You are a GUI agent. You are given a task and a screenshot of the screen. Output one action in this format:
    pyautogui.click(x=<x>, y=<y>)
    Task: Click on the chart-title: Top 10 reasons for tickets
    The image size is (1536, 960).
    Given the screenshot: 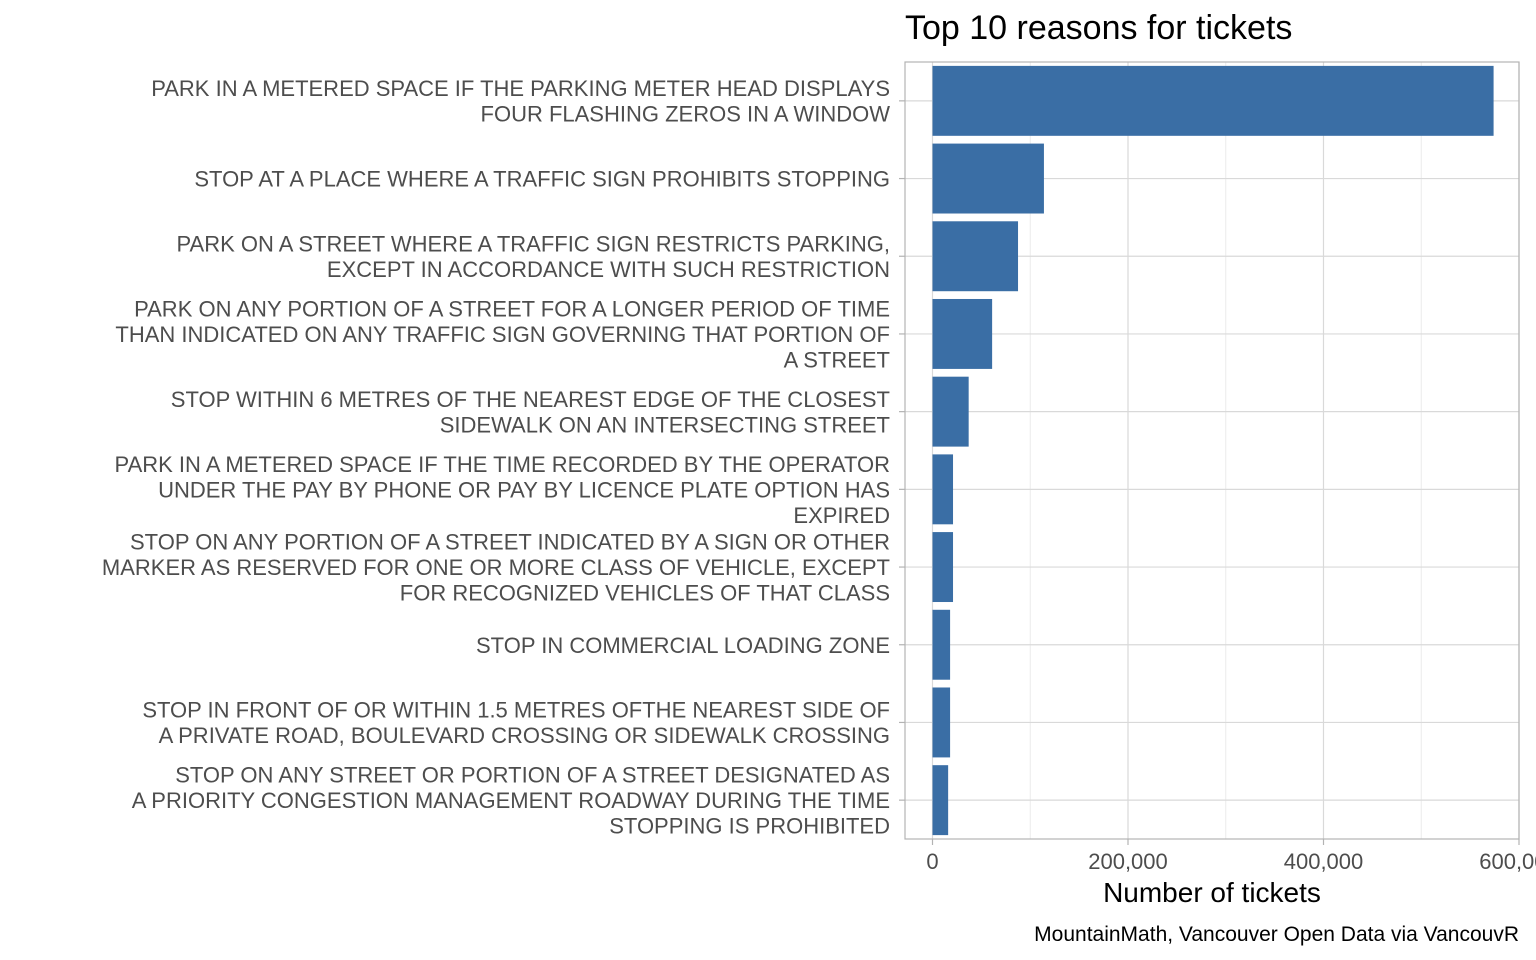 What is the action you would take?
    pyautogui.click(x=1098, y=28)
    